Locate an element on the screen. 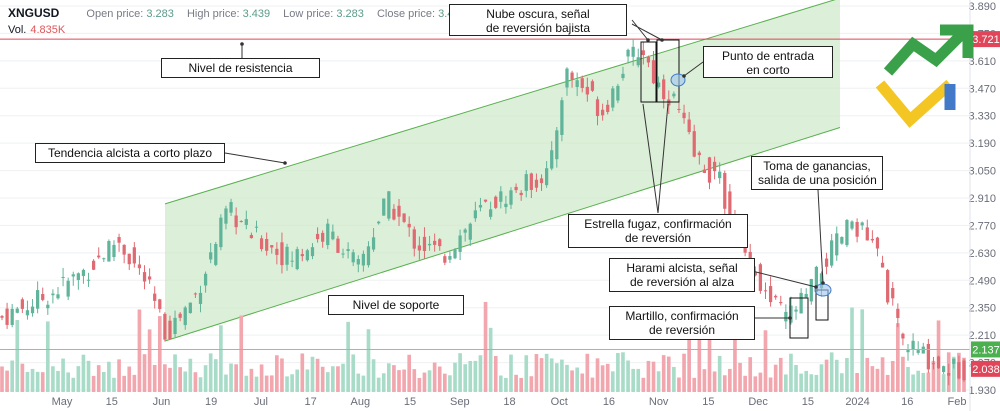 The width and height of the screenshot is (1000, 411). y-tick-label: 3.890 is located at coordinates (982, 7).